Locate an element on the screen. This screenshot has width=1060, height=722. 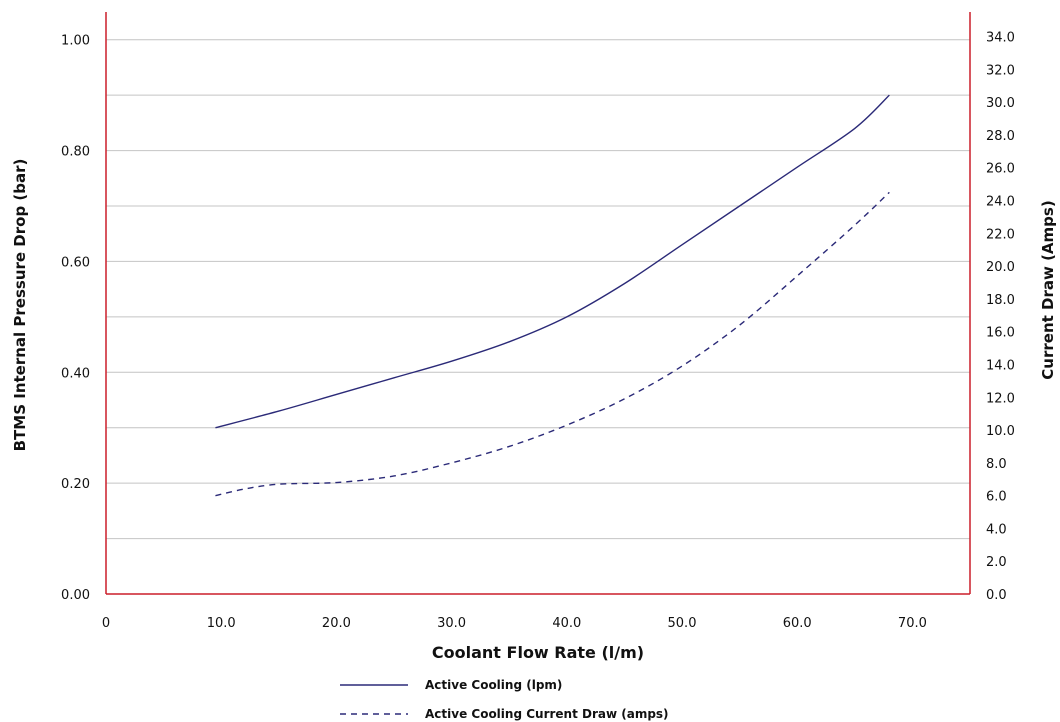
y-right-tick-label: 8.0 is located at coordinates (996, 464).